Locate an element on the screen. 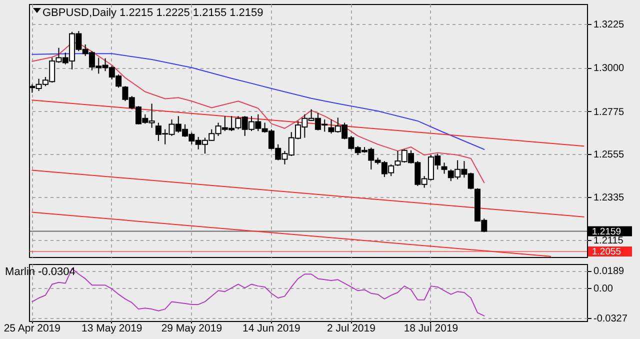  chart-title: GBPUSD,Daily 1.2215 1.2225 1.2155 1.2159 is located at coordinates (153, 13).